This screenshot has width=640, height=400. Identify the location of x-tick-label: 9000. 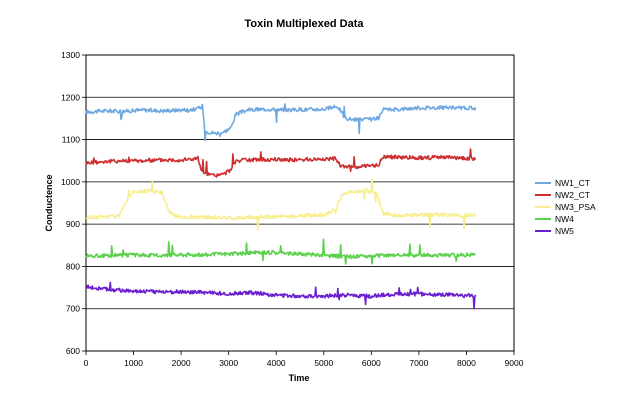
(514, 363).